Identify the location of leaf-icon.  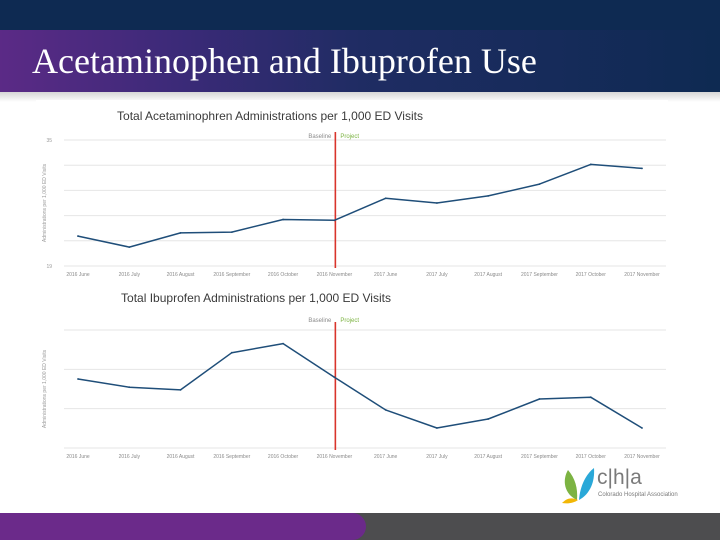
(578, 486).